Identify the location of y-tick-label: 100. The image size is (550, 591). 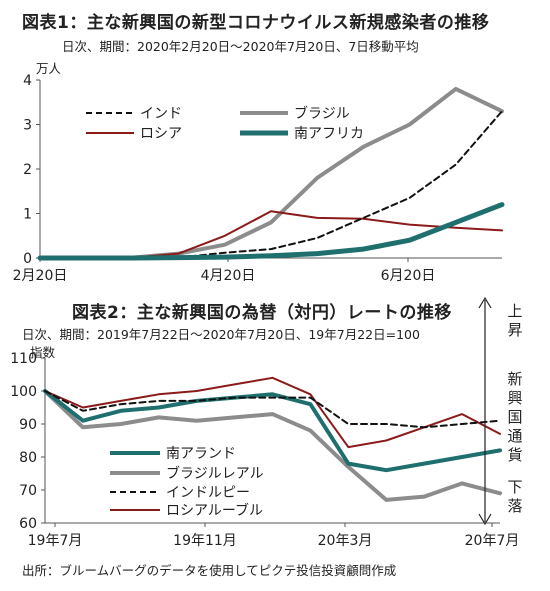
(23, 392).